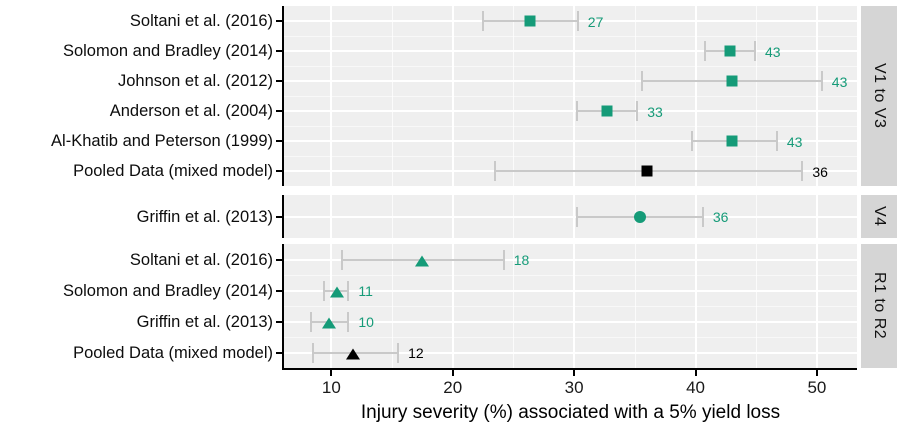  What do you see at coordinates (365, 291) in the screenshot?
I see `estimate-label: 11` at bounding box center [365, 291].